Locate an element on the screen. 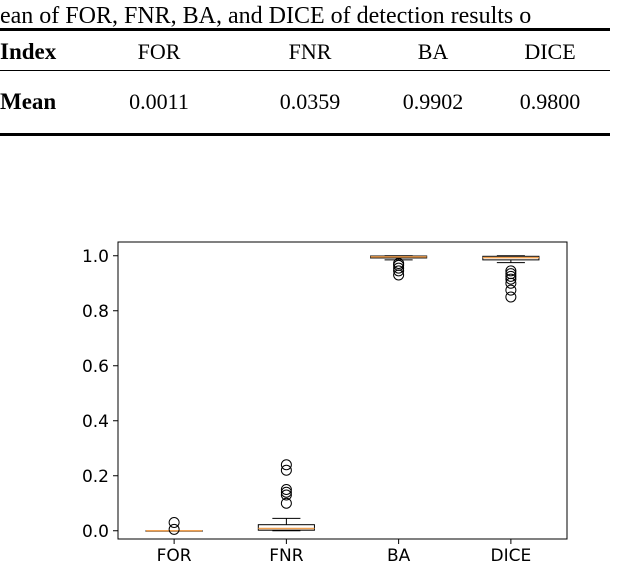 Image resolution: width=640 pixels, height=563 pixels. y-tick-label: 0.2 is located at coordinates (95, 477).